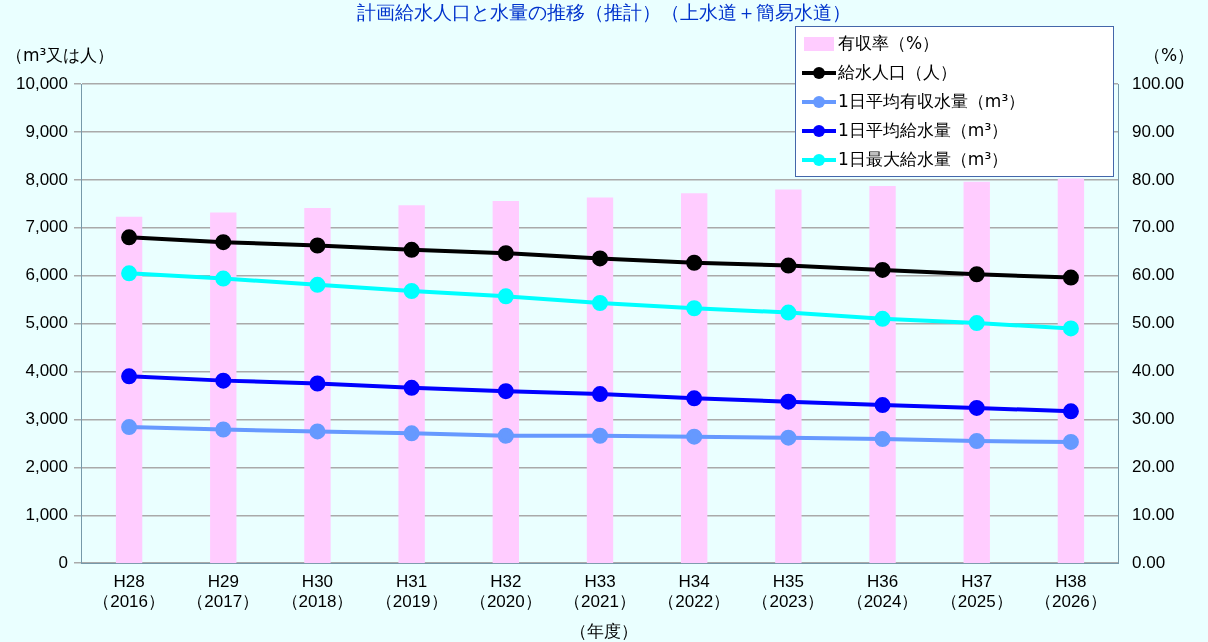 The image size is (1208, 642). Describe the element at coordinates (46, 275) in the screenshot. I see `y-tick-label: 6,000` at that location.